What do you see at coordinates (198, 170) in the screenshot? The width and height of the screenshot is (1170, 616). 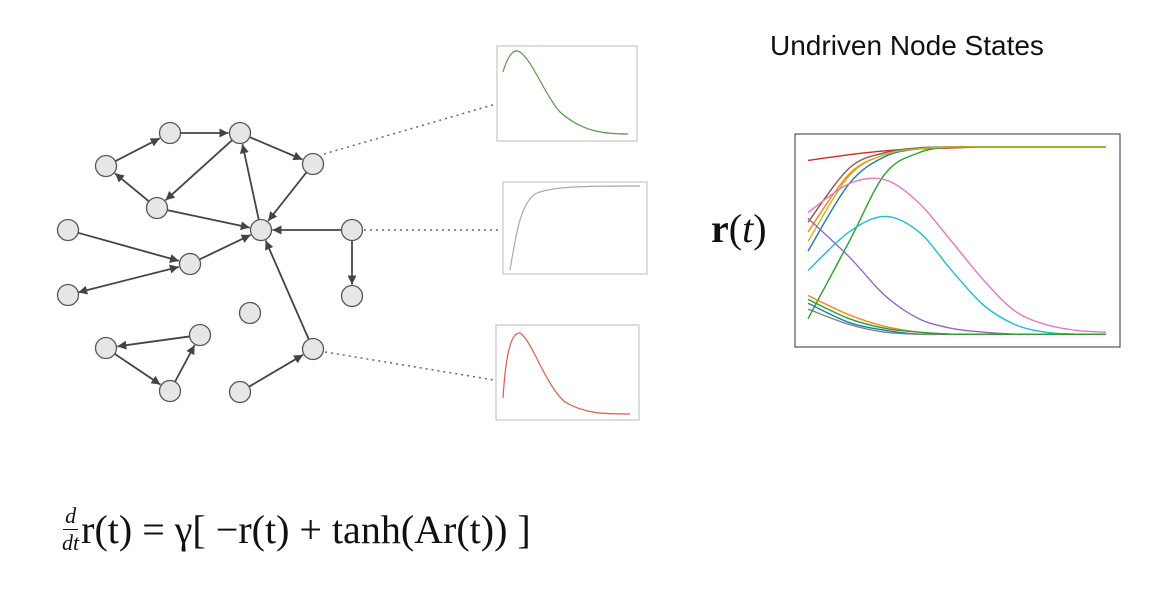 I see `edge-n3-n5` at bounding box center [198, 170].